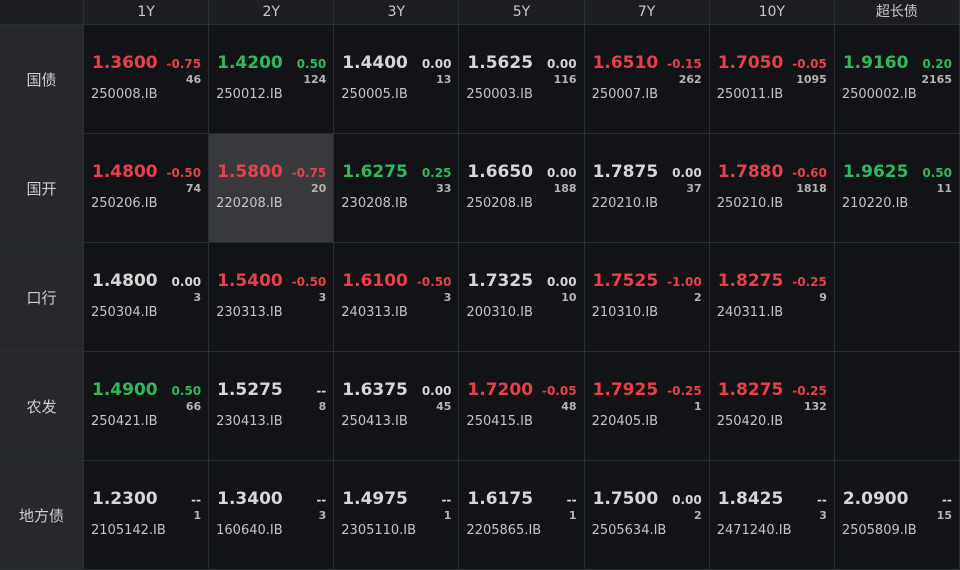  I want to click on trade-volume: 45, so click(444, 406).